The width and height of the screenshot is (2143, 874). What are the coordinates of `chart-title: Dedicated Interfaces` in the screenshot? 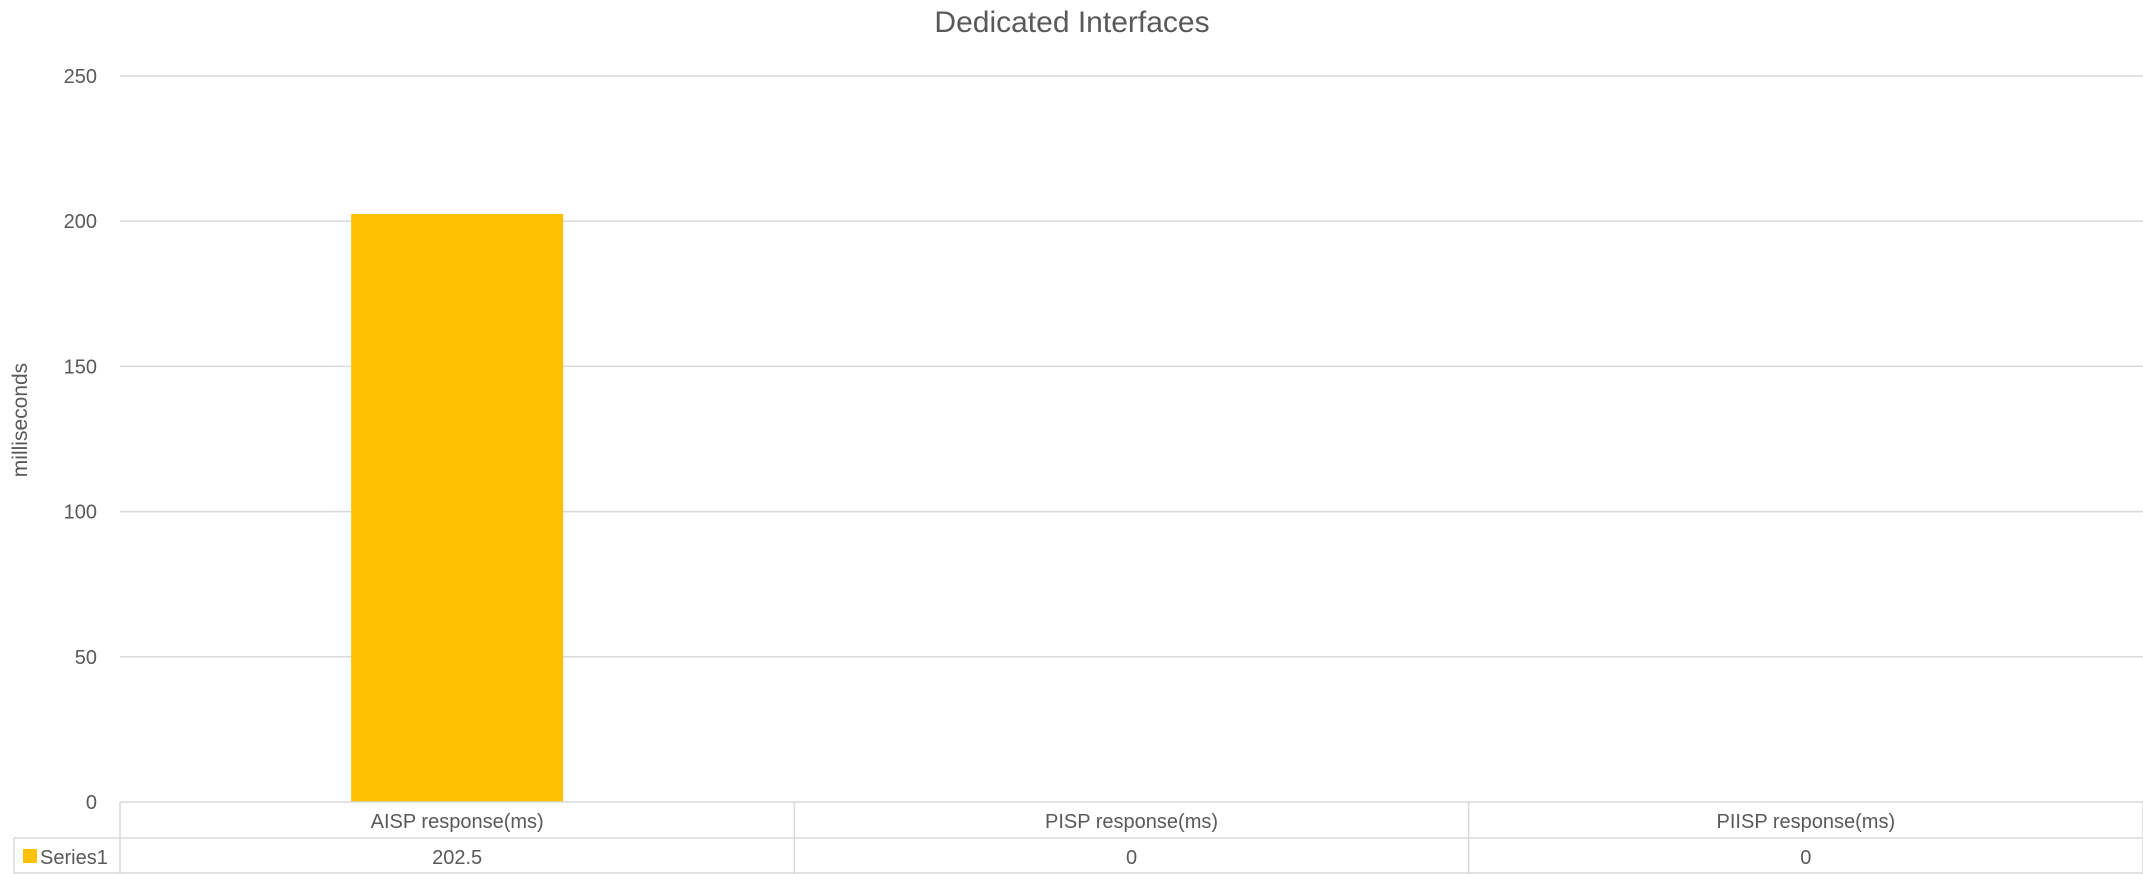 It's located at (1071, 22).